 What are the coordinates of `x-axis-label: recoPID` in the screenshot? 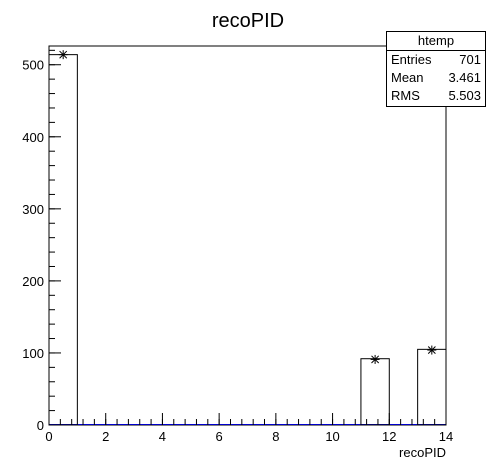 It's located at (422, 452).